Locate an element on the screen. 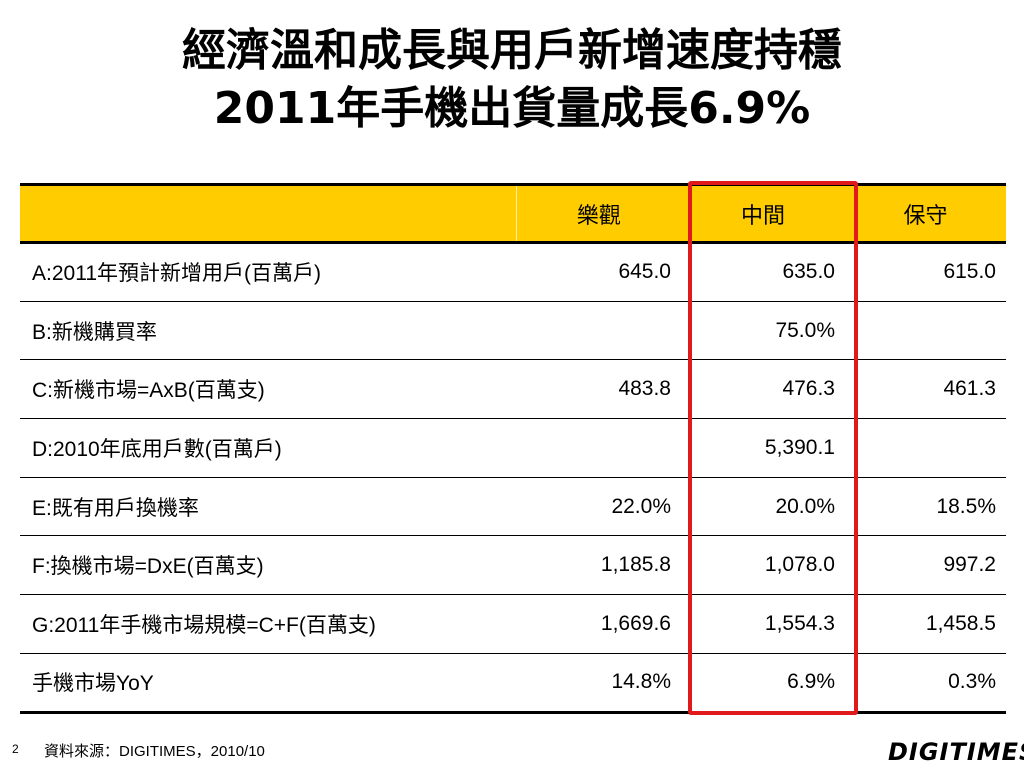 The image size is (1024, 768). row-label: E:既有用戶換機率 is located at coordinates (268, 507).